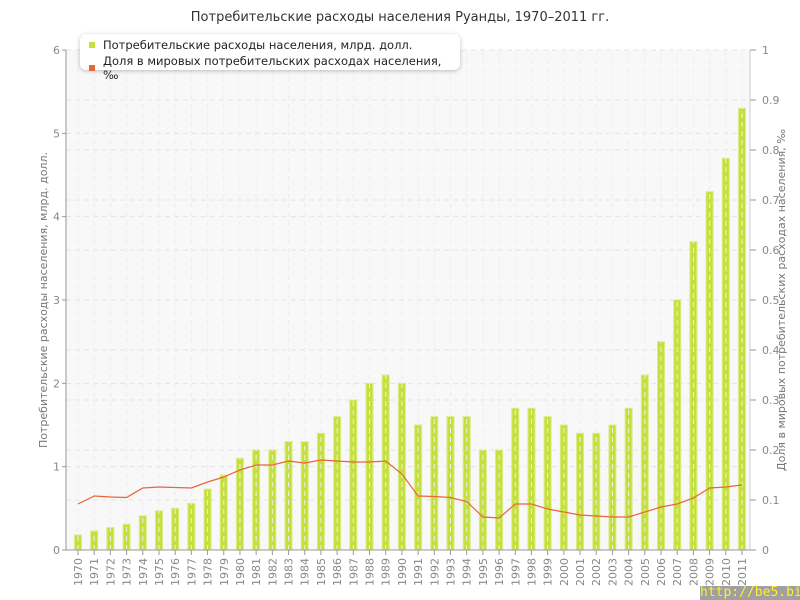 This screenshot has height=600, width=800. What do you see at coordinates (726, 572) in the screenshot?
I see `x-tick-label: 2010` at bounding box center [726, 572].